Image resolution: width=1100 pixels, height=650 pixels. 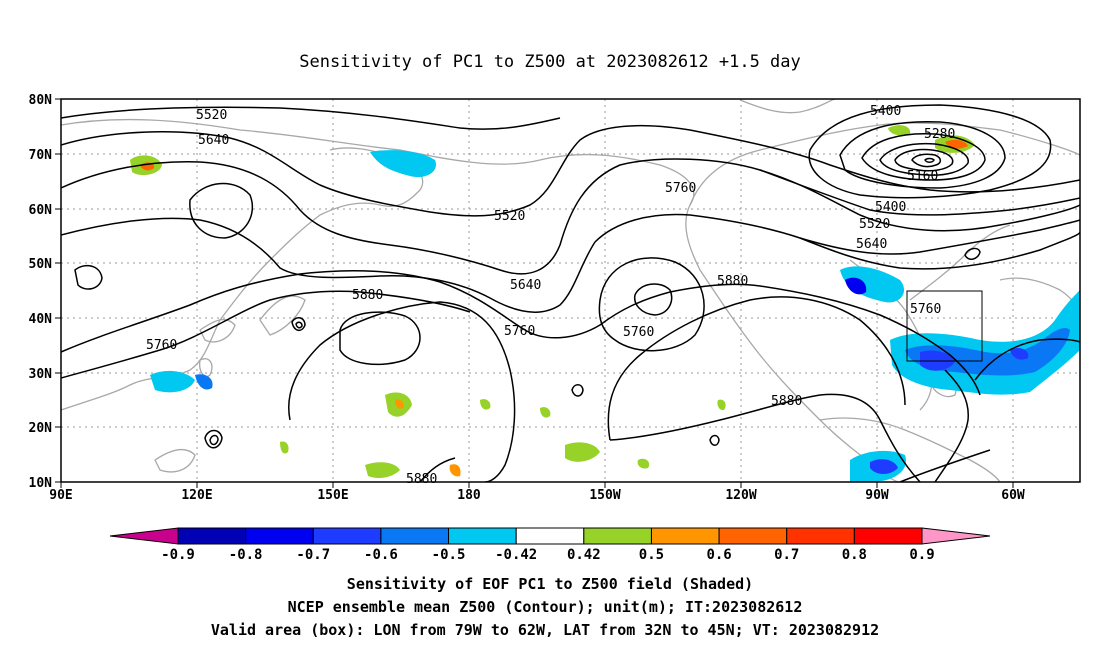 I want to click on lat-label: 20N, so click(x=41, y=428).